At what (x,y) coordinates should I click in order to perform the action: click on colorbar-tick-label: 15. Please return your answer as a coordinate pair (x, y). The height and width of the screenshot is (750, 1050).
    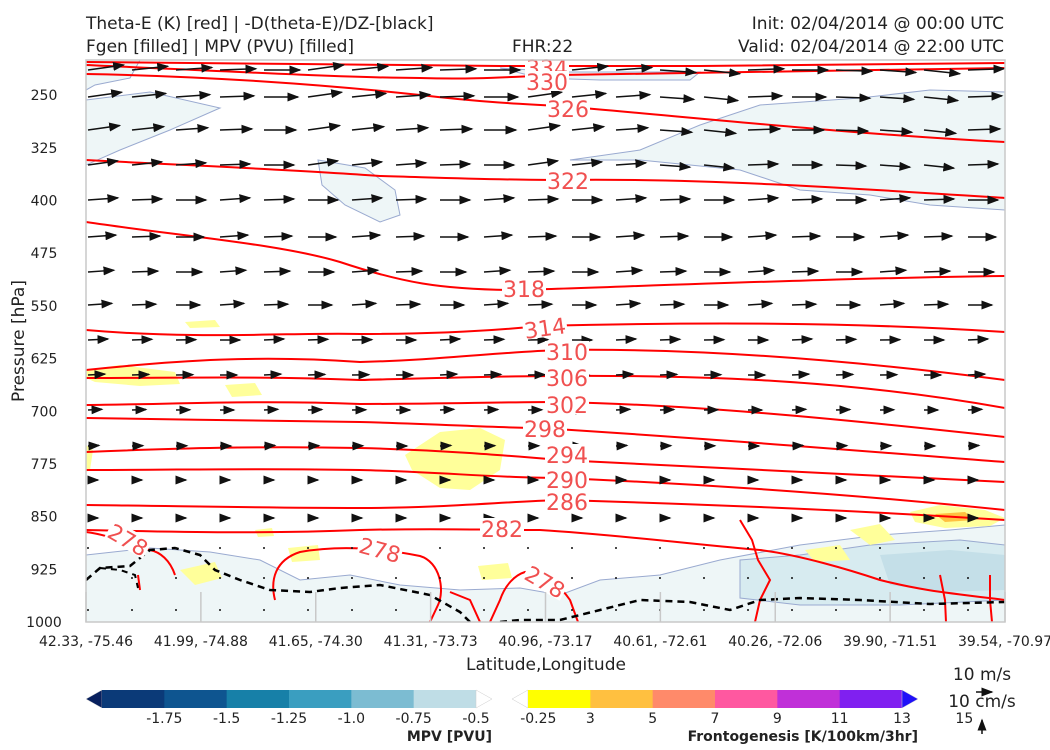
    Looking at the image, I should click on (964, 719).